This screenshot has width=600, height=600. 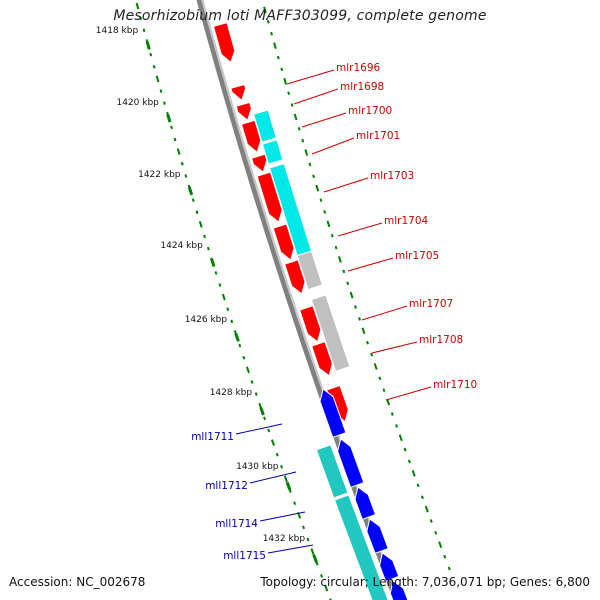 What do you see at coordinates (159, 175) in the screenshot?
I see `scale-label: 1422 kbp` at bounding box center [159, 175].